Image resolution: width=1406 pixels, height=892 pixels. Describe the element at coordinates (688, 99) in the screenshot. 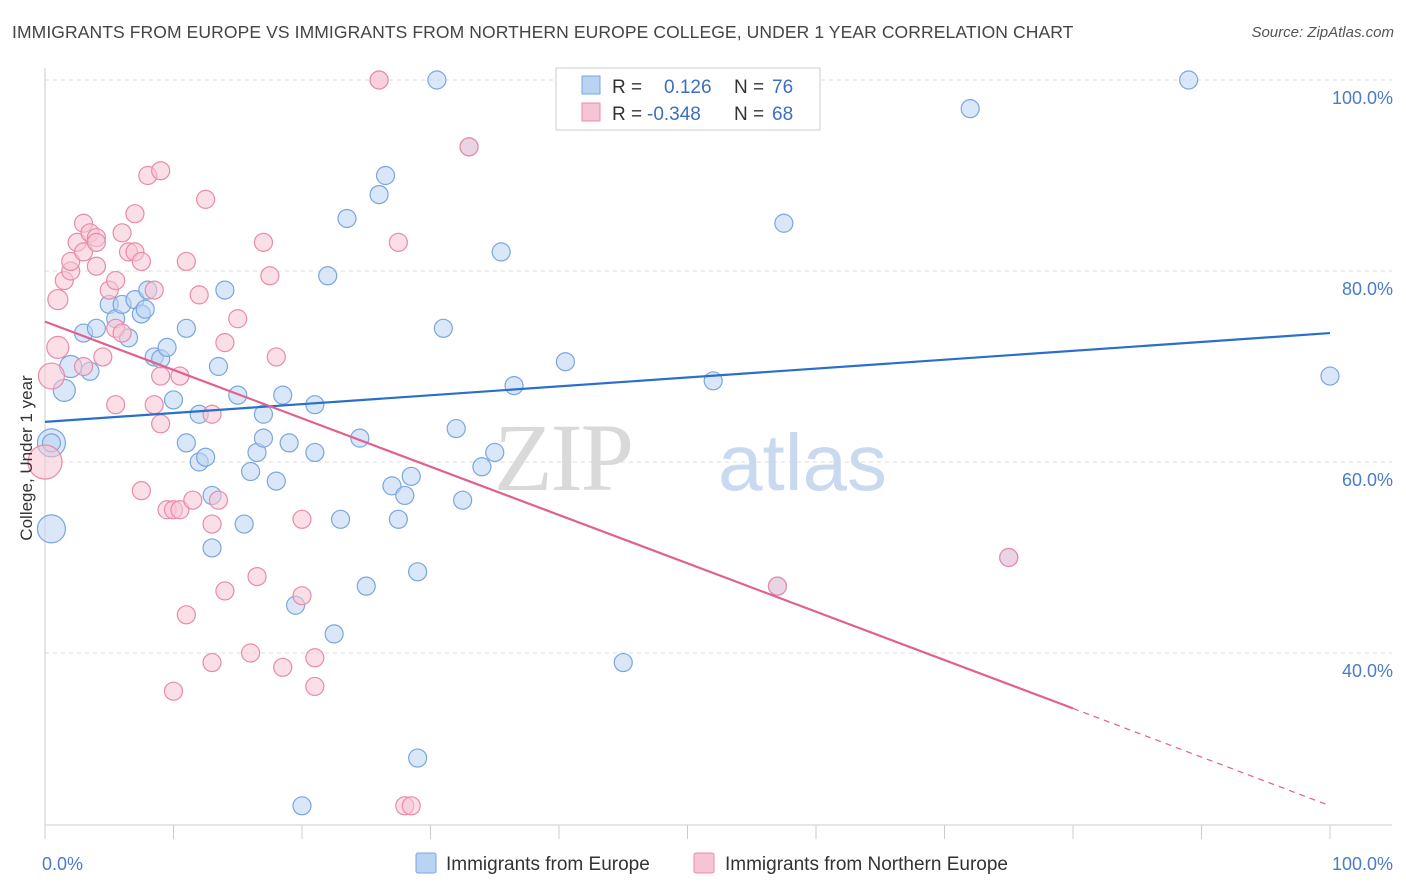

I see `stats-legend: R = 0.126 N = 76 R = -0.348 N = 68` at that location.